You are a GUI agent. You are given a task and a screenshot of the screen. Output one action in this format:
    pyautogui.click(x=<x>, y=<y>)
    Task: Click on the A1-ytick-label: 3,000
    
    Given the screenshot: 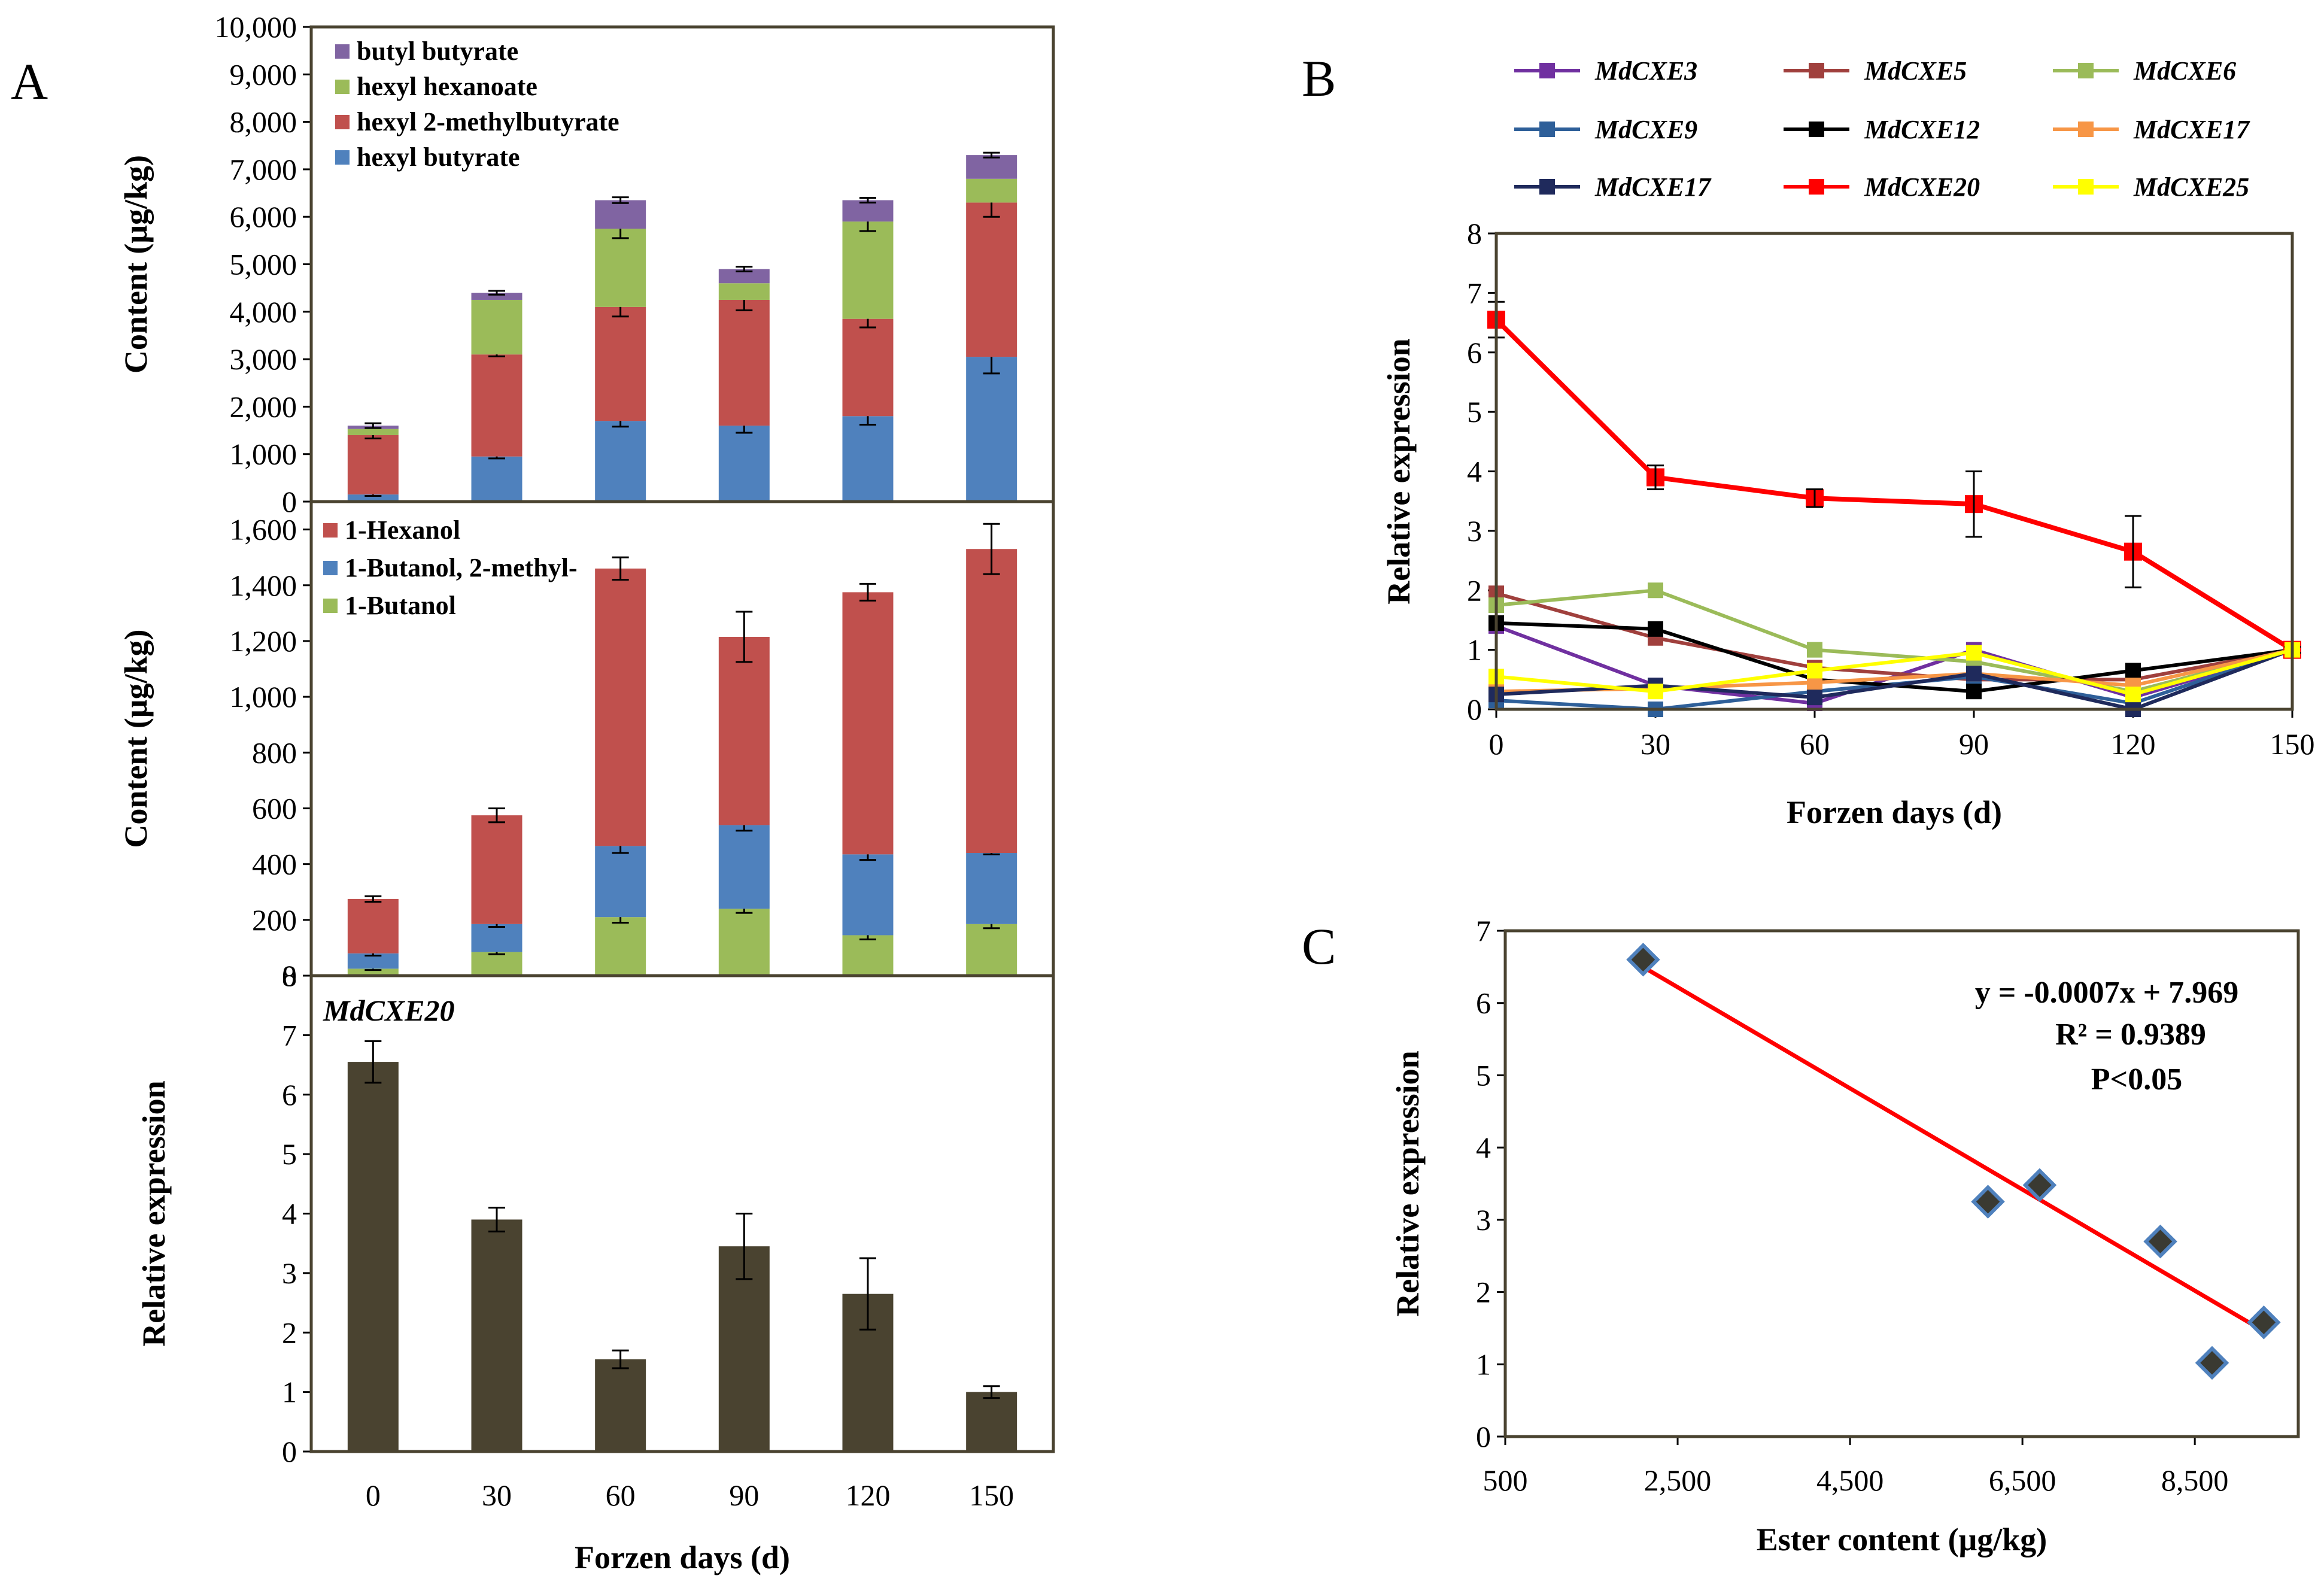 What is the action you would take?
    pyautogui.click(x=263, y=359)
    